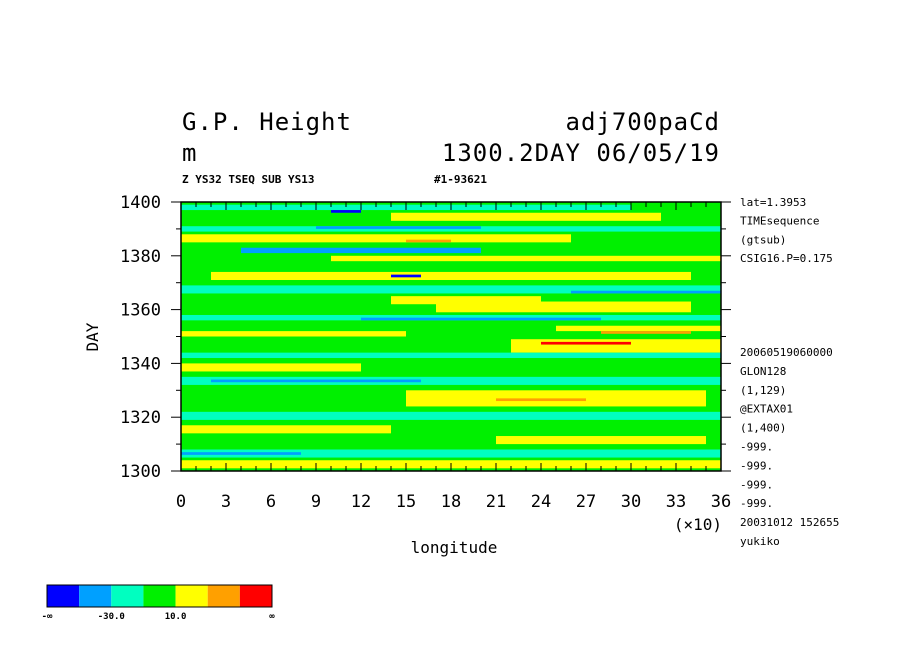 The width and height of the screenshot is (904, 654). I want to click on x-tick-label: 15, so click(406, 502).